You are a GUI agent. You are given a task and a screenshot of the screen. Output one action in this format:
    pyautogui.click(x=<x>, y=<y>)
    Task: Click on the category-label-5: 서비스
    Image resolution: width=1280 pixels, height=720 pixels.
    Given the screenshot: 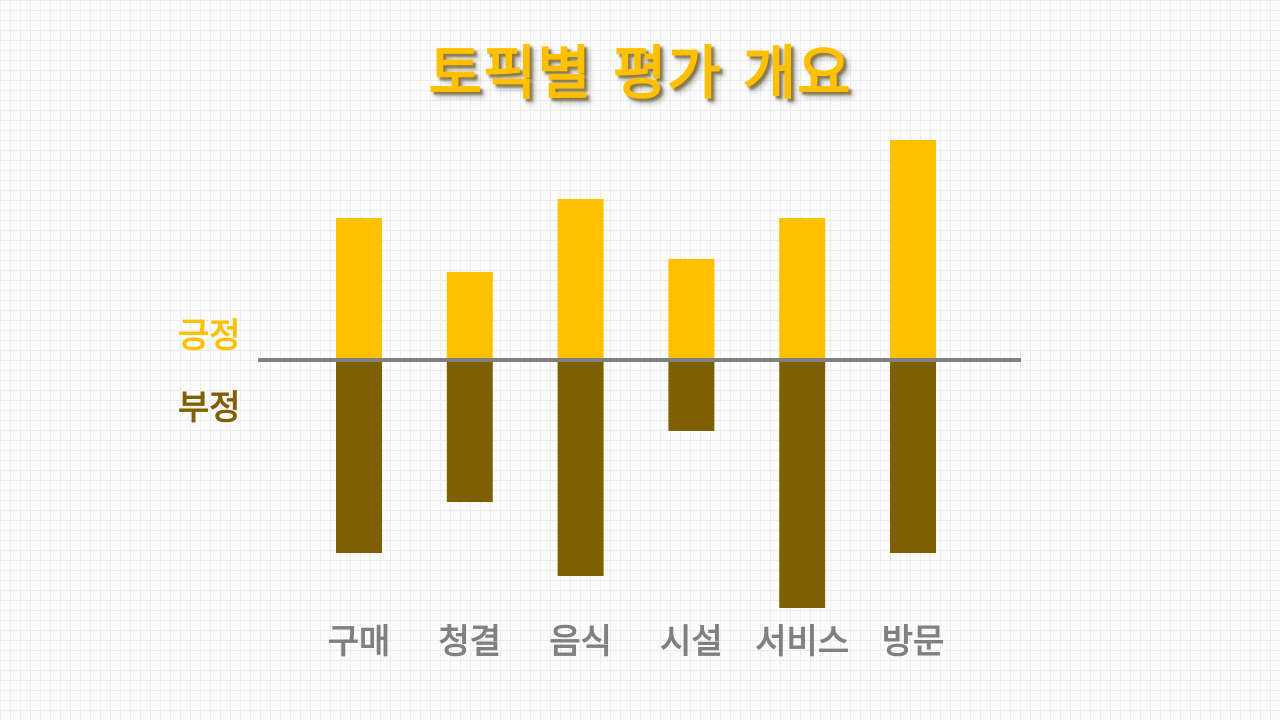 What is the action you would take?
    pyautogui.click(x=802, y=642)
    